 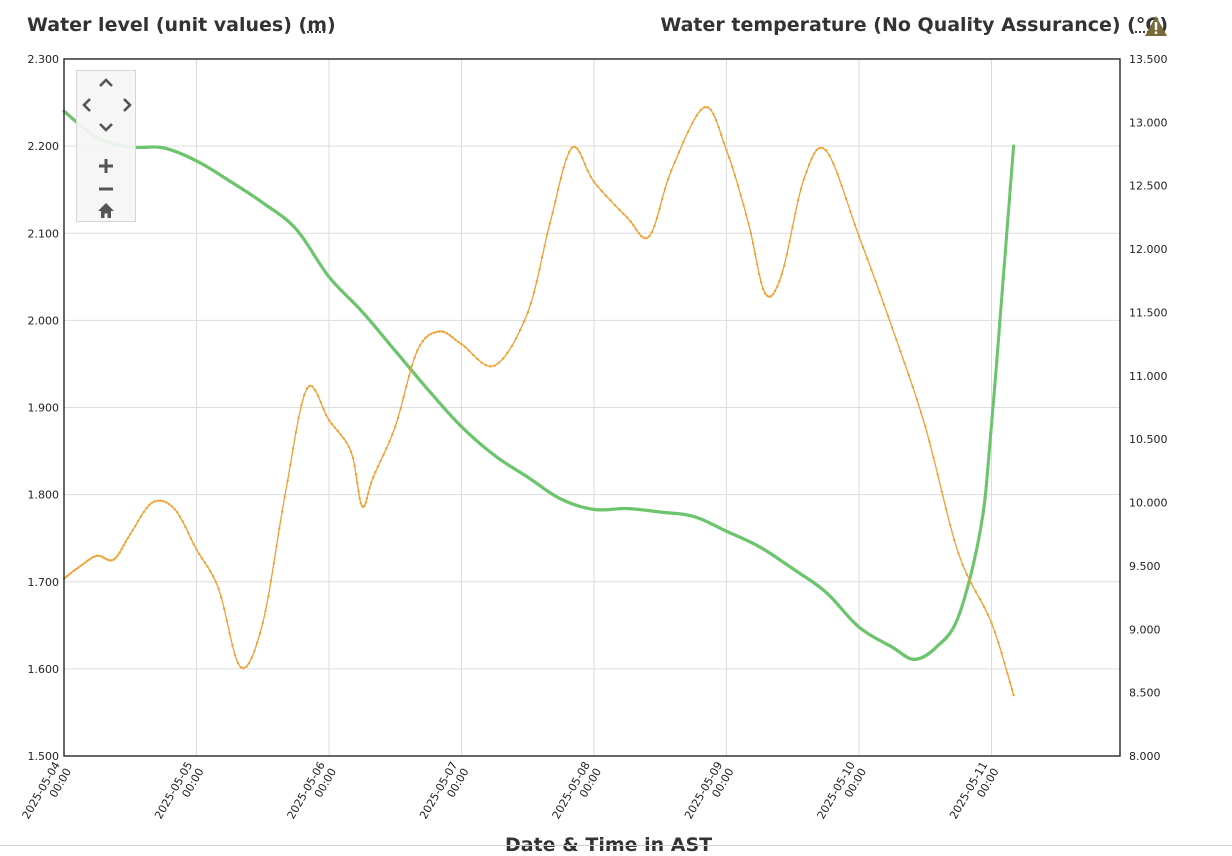 I want to click on pan-up-icon, so click(x=106, y=83).